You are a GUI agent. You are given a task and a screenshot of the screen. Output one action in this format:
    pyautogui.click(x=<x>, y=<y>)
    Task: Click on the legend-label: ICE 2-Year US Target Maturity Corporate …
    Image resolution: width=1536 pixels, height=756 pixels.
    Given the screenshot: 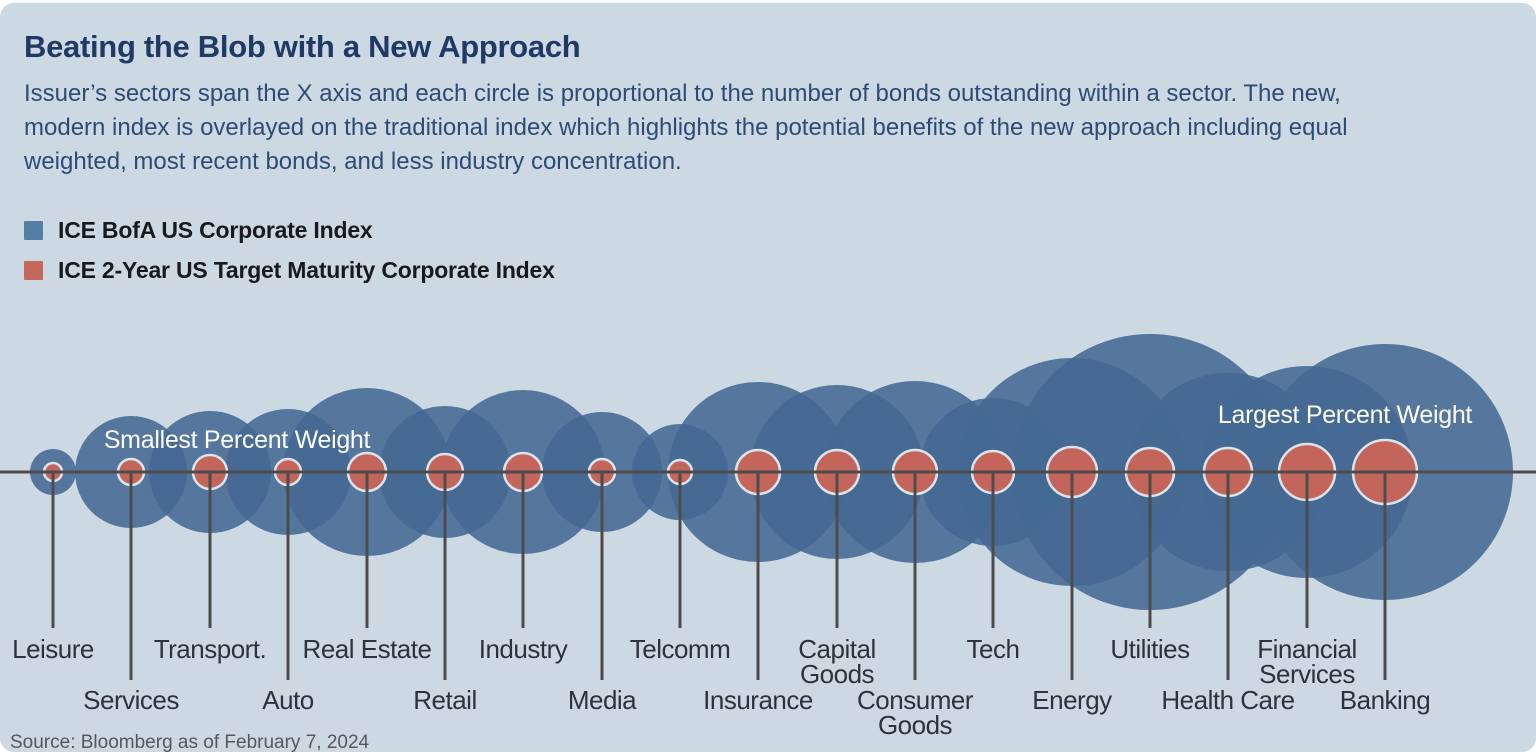 What is the action you would take?
    pyautogui.click(x=306, y=269)
    